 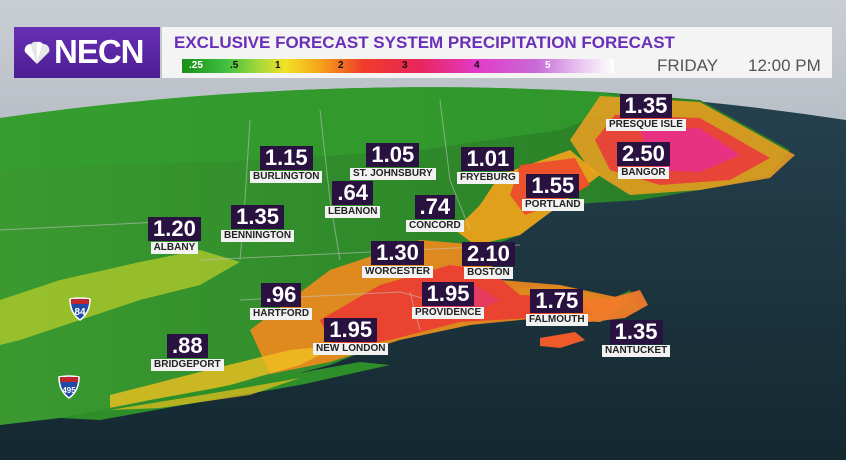 What do you see at coordinates (69, 390) in the screenshot?
I see `highway-label: 495` at bounding box center [69, 390].